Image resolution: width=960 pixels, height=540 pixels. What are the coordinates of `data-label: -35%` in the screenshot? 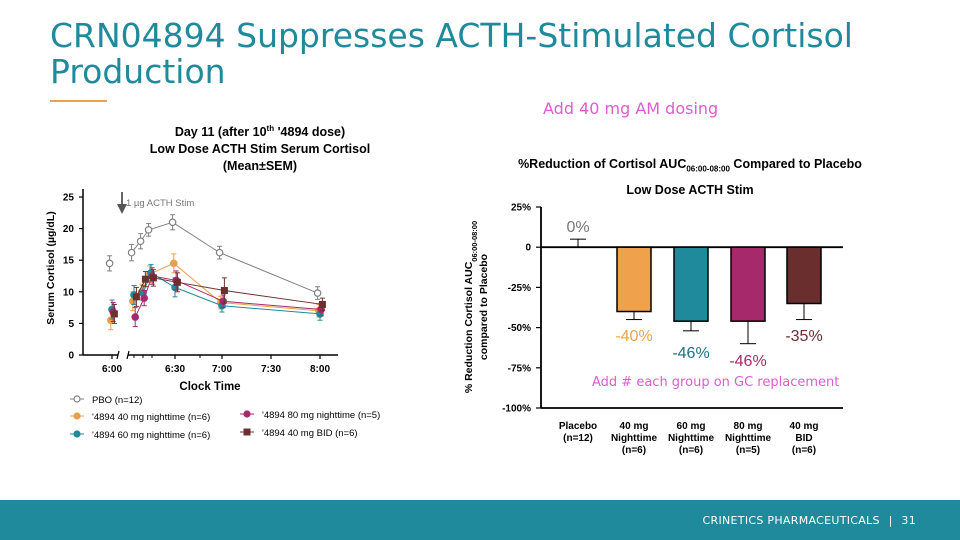 It's located at (803, 336).